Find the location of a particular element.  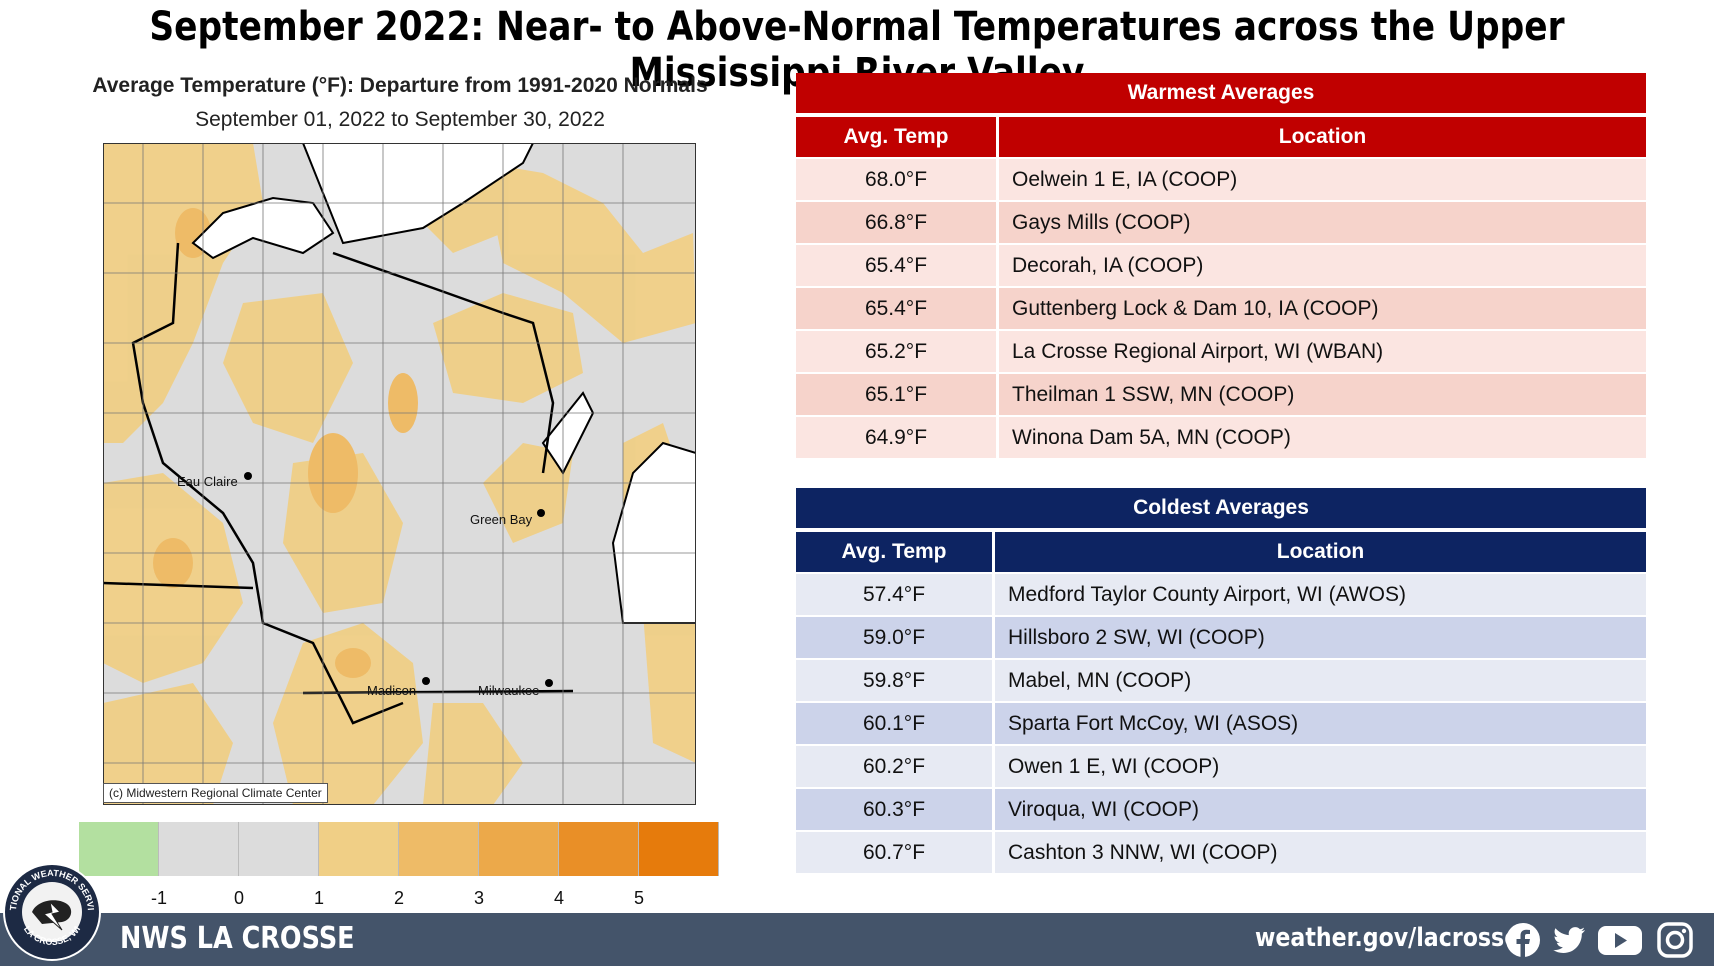

footer-website-link: weather.gov/lacrosse is located at coordinates (1387, 938).